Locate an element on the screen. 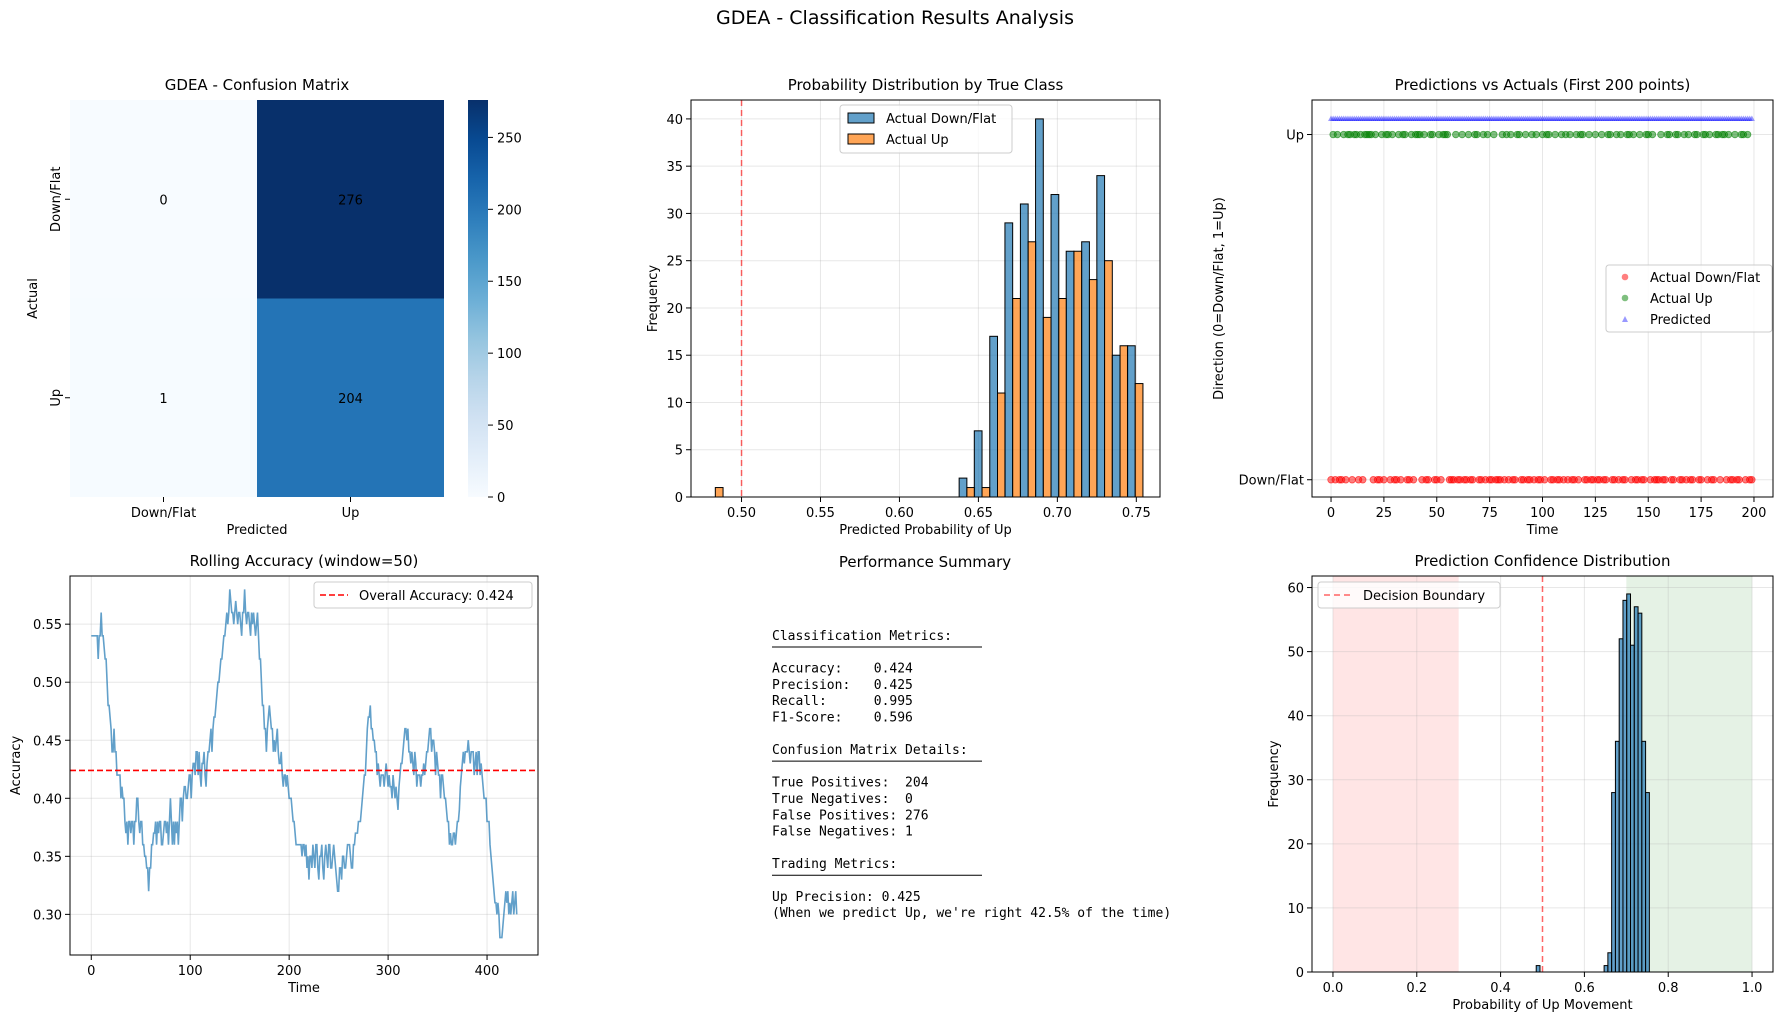  summary-line: Up Precision: 0.425 is located at coordinates (846, 897).